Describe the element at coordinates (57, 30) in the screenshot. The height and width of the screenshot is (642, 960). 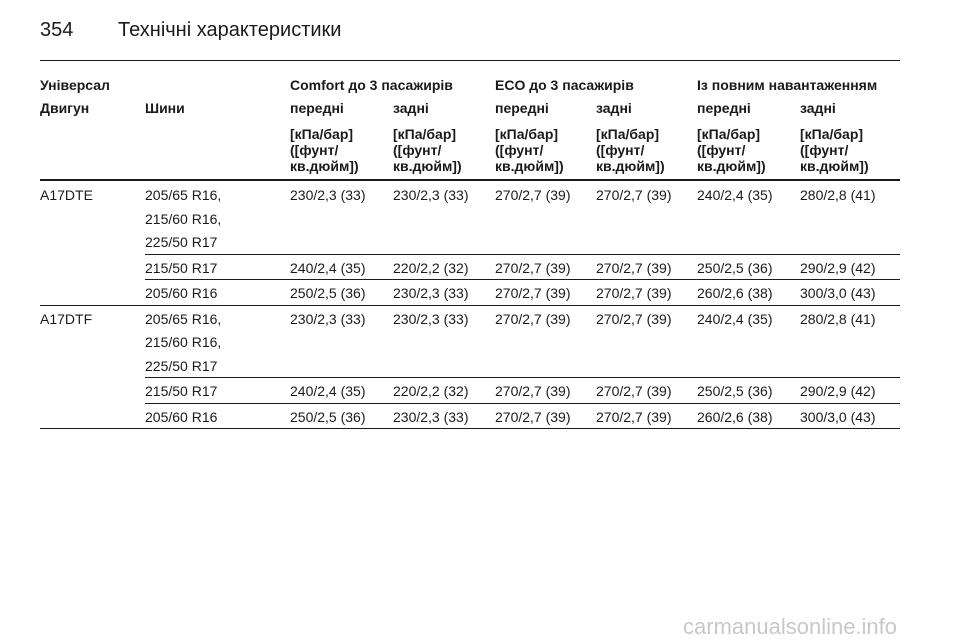
I see `page-number: 354` at that location.